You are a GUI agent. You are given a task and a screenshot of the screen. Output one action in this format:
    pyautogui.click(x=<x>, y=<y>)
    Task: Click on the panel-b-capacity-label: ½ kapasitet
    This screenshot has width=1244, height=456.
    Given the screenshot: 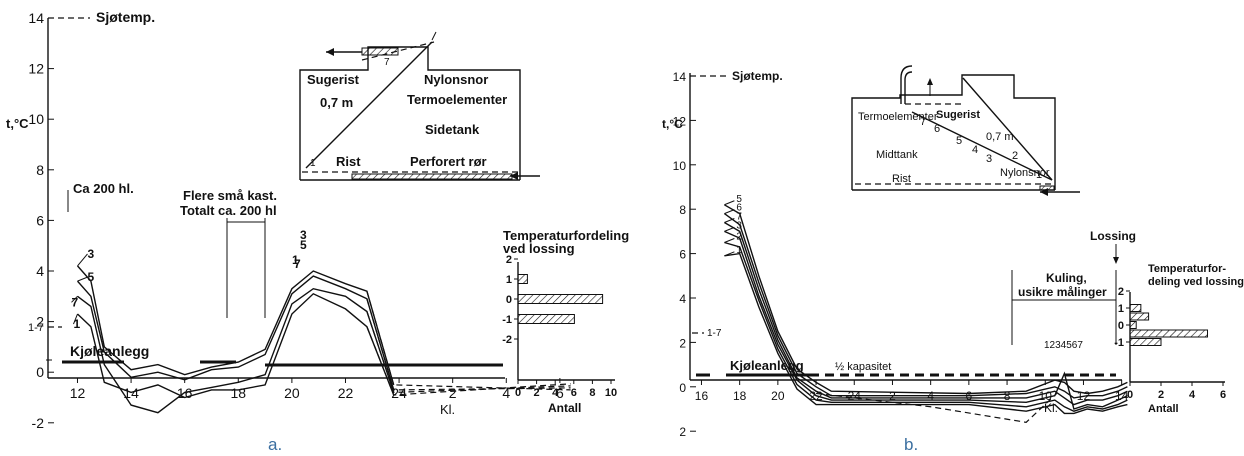 What is the action you would take?
    pyautogui.click(x=863, y=367)
    